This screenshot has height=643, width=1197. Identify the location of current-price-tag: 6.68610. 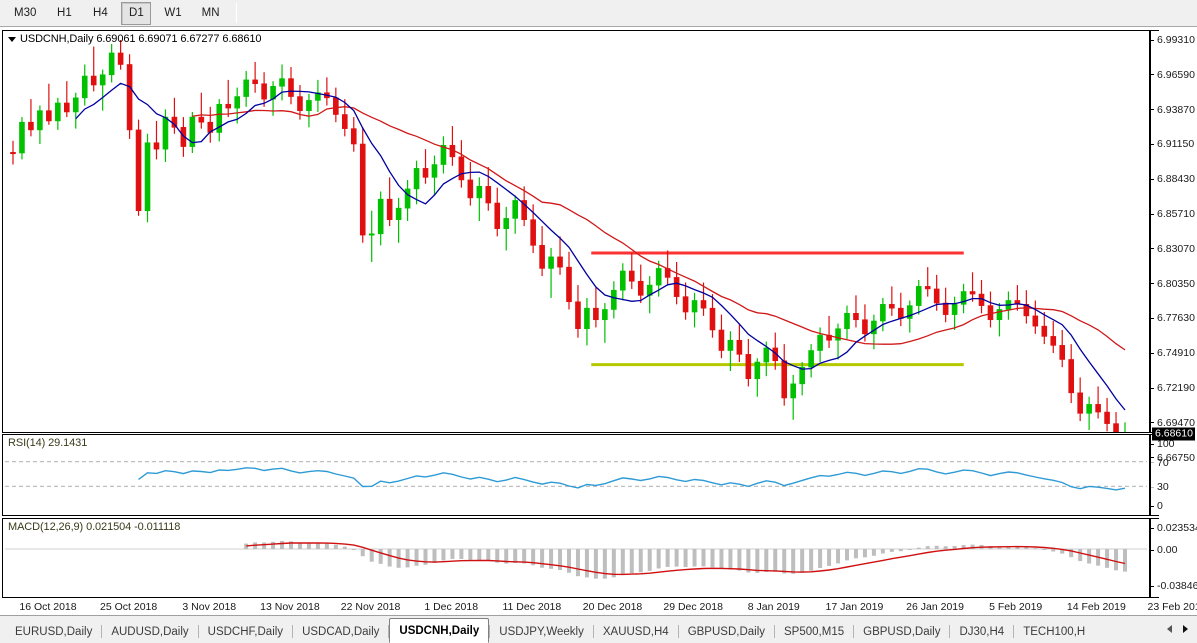
(1173, 434).